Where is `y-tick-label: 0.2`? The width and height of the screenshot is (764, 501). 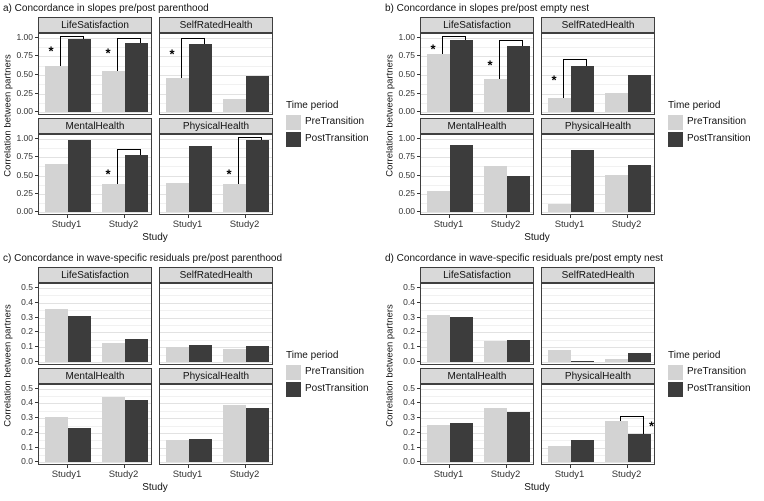
y-tick-label: 0.2 is located at coordinates (409, 331).